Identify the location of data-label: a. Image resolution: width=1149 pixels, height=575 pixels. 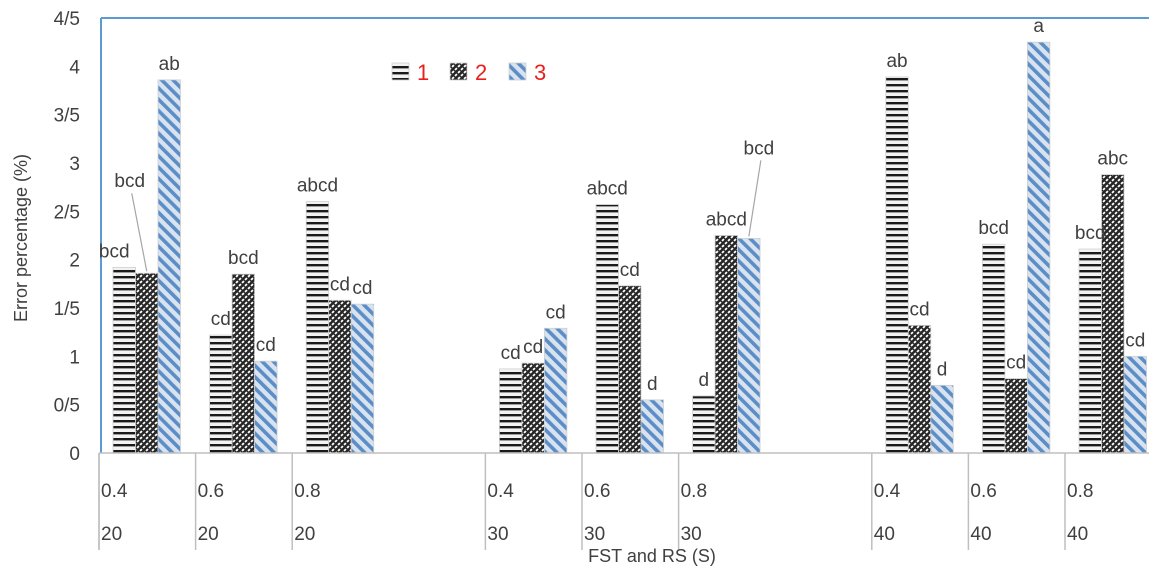
(1038, 26).